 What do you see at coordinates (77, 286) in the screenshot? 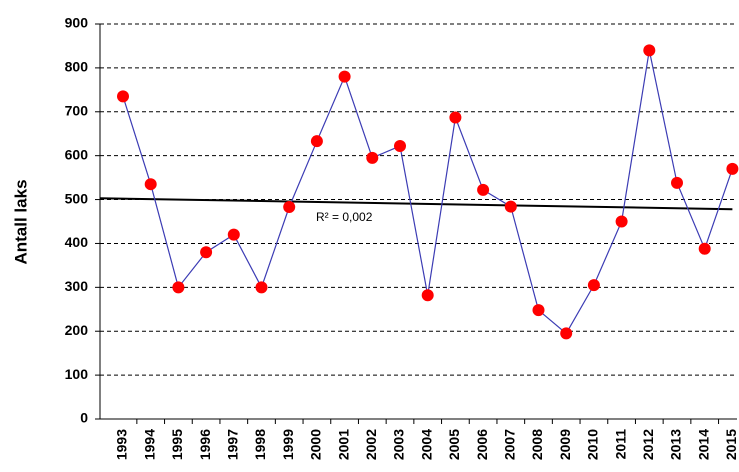
I see `y-tick-label: 300` at bounding box center [77, 286].